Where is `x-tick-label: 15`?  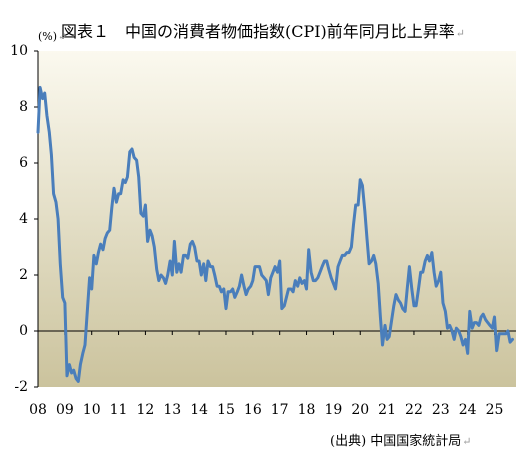
x-tick-label: 15 is located at coordinates (226, 410).